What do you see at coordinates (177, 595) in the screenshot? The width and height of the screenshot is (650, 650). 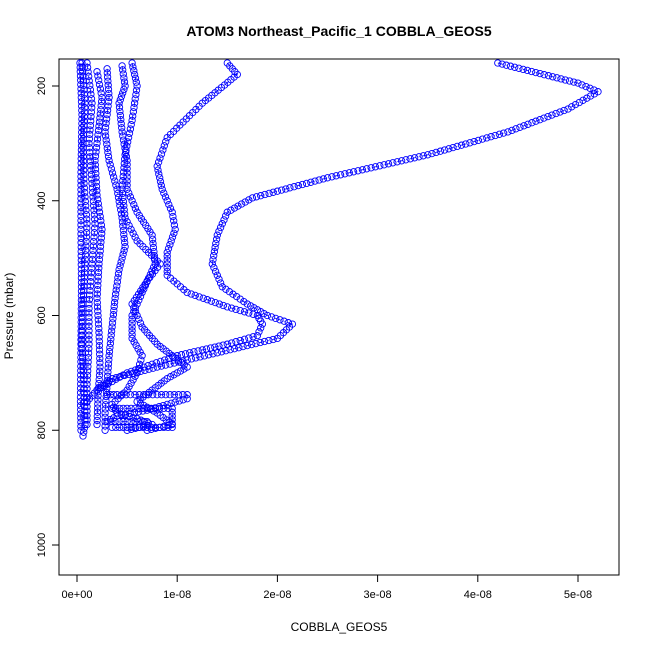 I see `x-tick-label: 1e-08` at bounding box center [177, 595].